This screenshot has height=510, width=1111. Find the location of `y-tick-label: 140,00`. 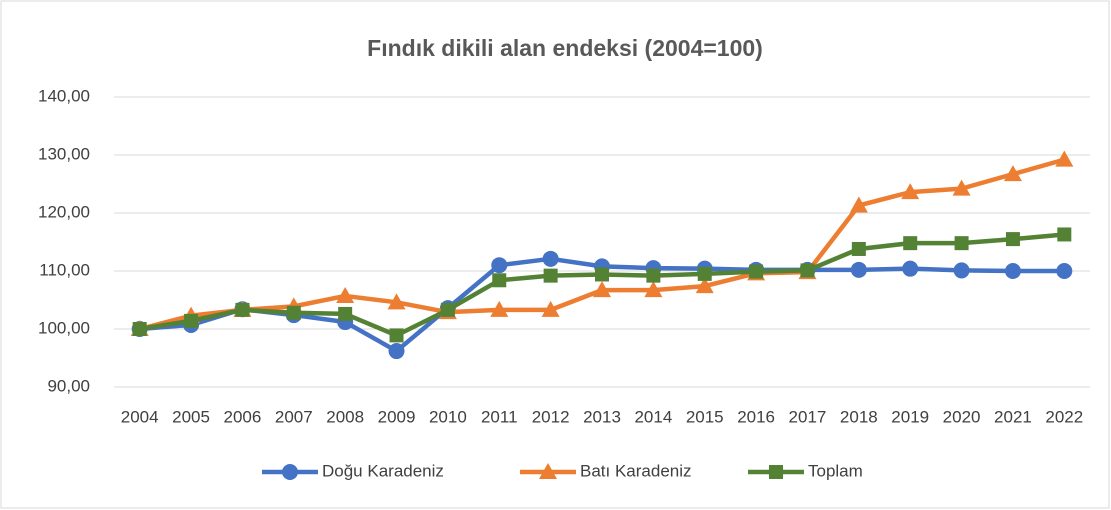

y-tick-label: 140,00 is located at coordinates (64, 95).